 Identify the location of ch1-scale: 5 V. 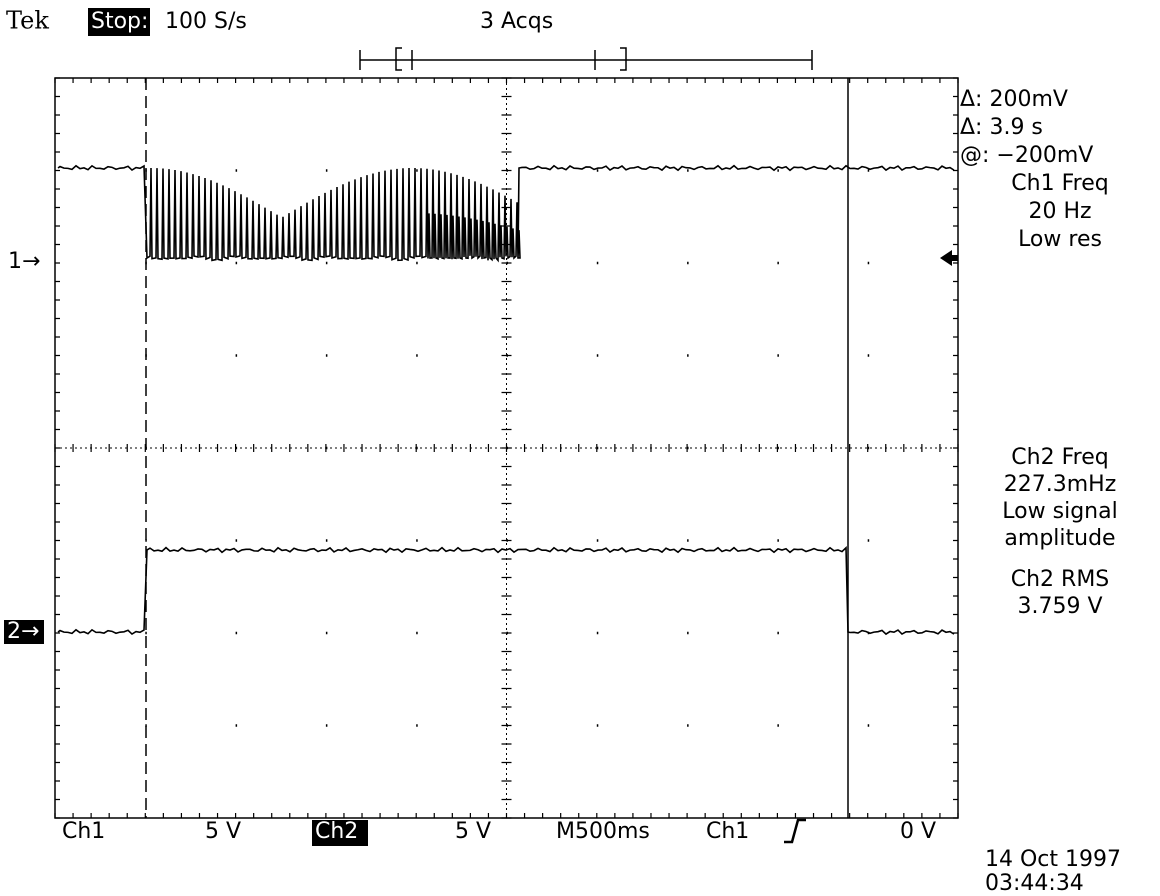
(223, 831).